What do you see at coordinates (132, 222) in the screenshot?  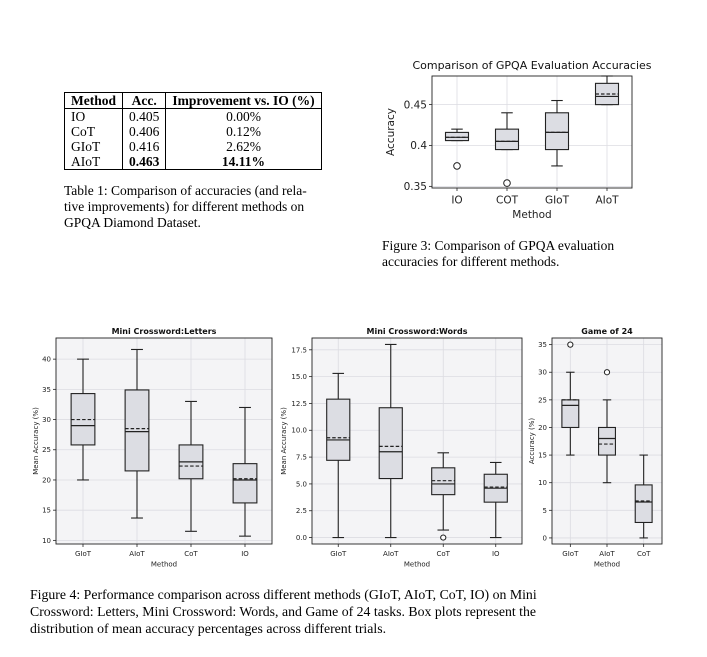 I see `table-caption-line: GPQA Diamond Dataset.` at bounding box center [132, 222].